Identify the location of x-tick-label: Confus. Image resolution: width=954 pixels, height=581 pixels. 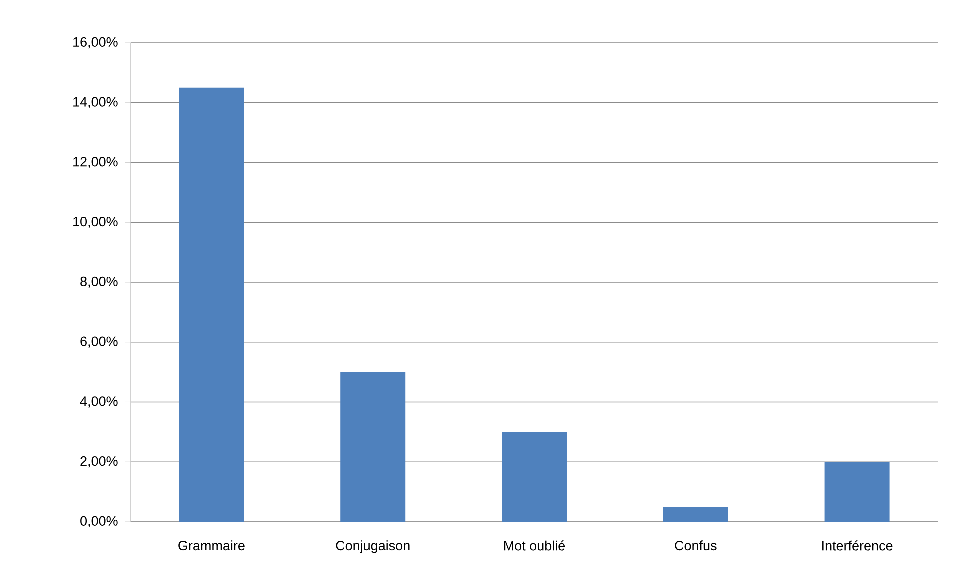
(696, 545).